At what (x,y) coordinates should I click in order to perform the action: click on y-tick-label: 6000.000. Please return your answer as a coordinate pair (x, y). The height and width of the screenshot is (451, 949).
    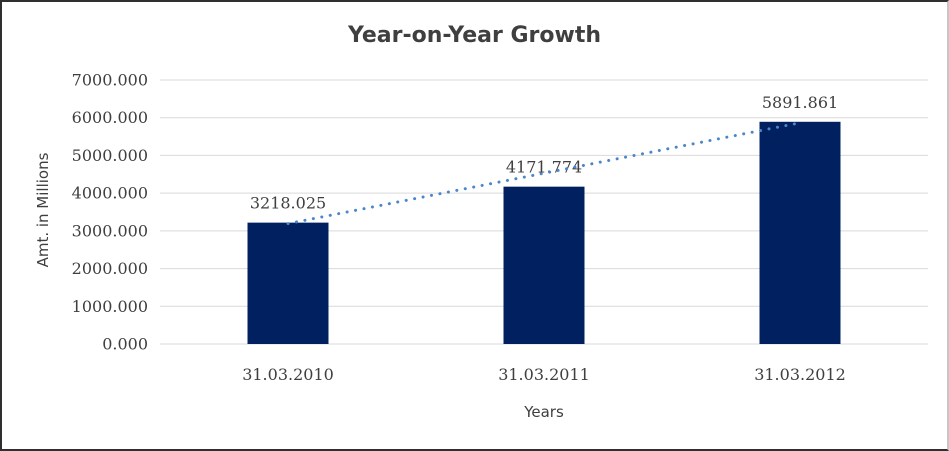
    Looking at the image, I should click on (110, 117).